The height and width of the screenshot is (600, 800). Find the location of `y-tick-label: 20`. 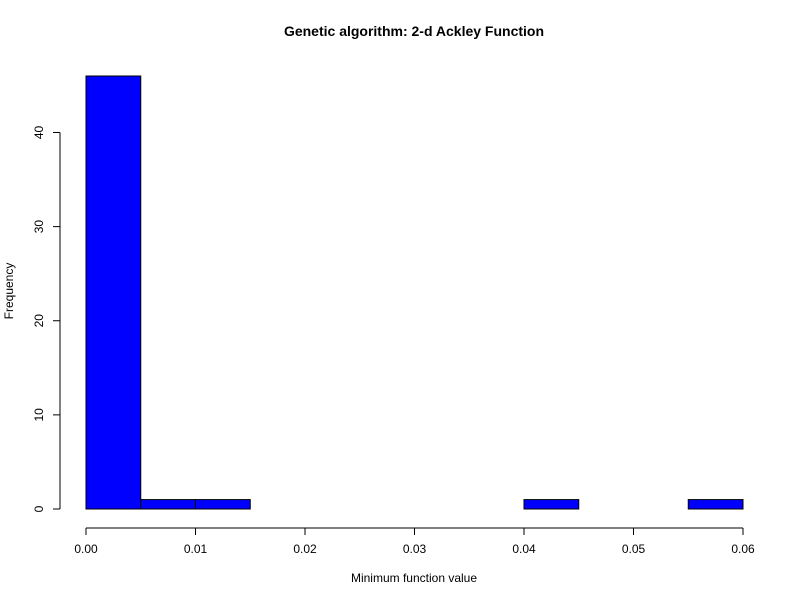

y-tick-label: 20 is located at coordinates (39, 321).